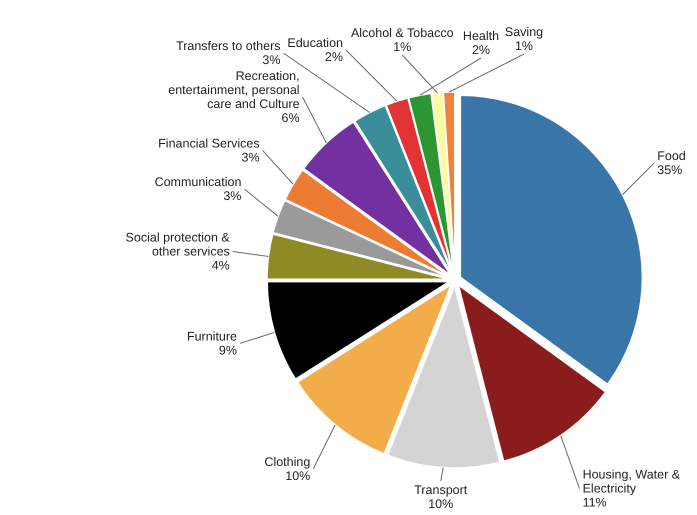  I want to click on slice-label: Housing, Water & Electricity, so click(631, 482).